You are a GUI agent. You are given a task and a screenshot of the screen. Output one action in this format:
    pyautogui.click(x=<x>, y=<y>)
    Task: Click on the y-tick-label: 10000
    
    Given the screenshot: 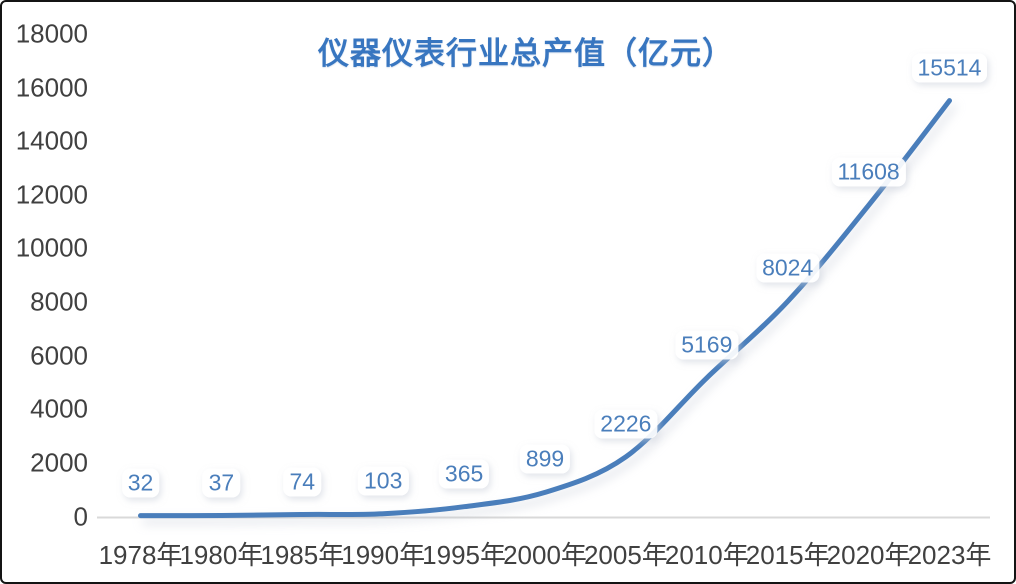 What is the action you would take?
    pyautogui.click(x=51, y=247)
    